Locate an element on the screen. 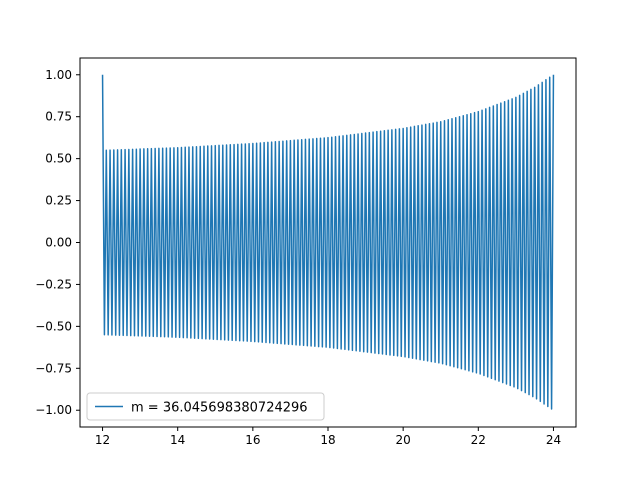  y-axis: −1.00 −0.75 −0.50 −0.25 0.00 0.25 0.50 0.75 1.00 is located at coordinates (57, 242).